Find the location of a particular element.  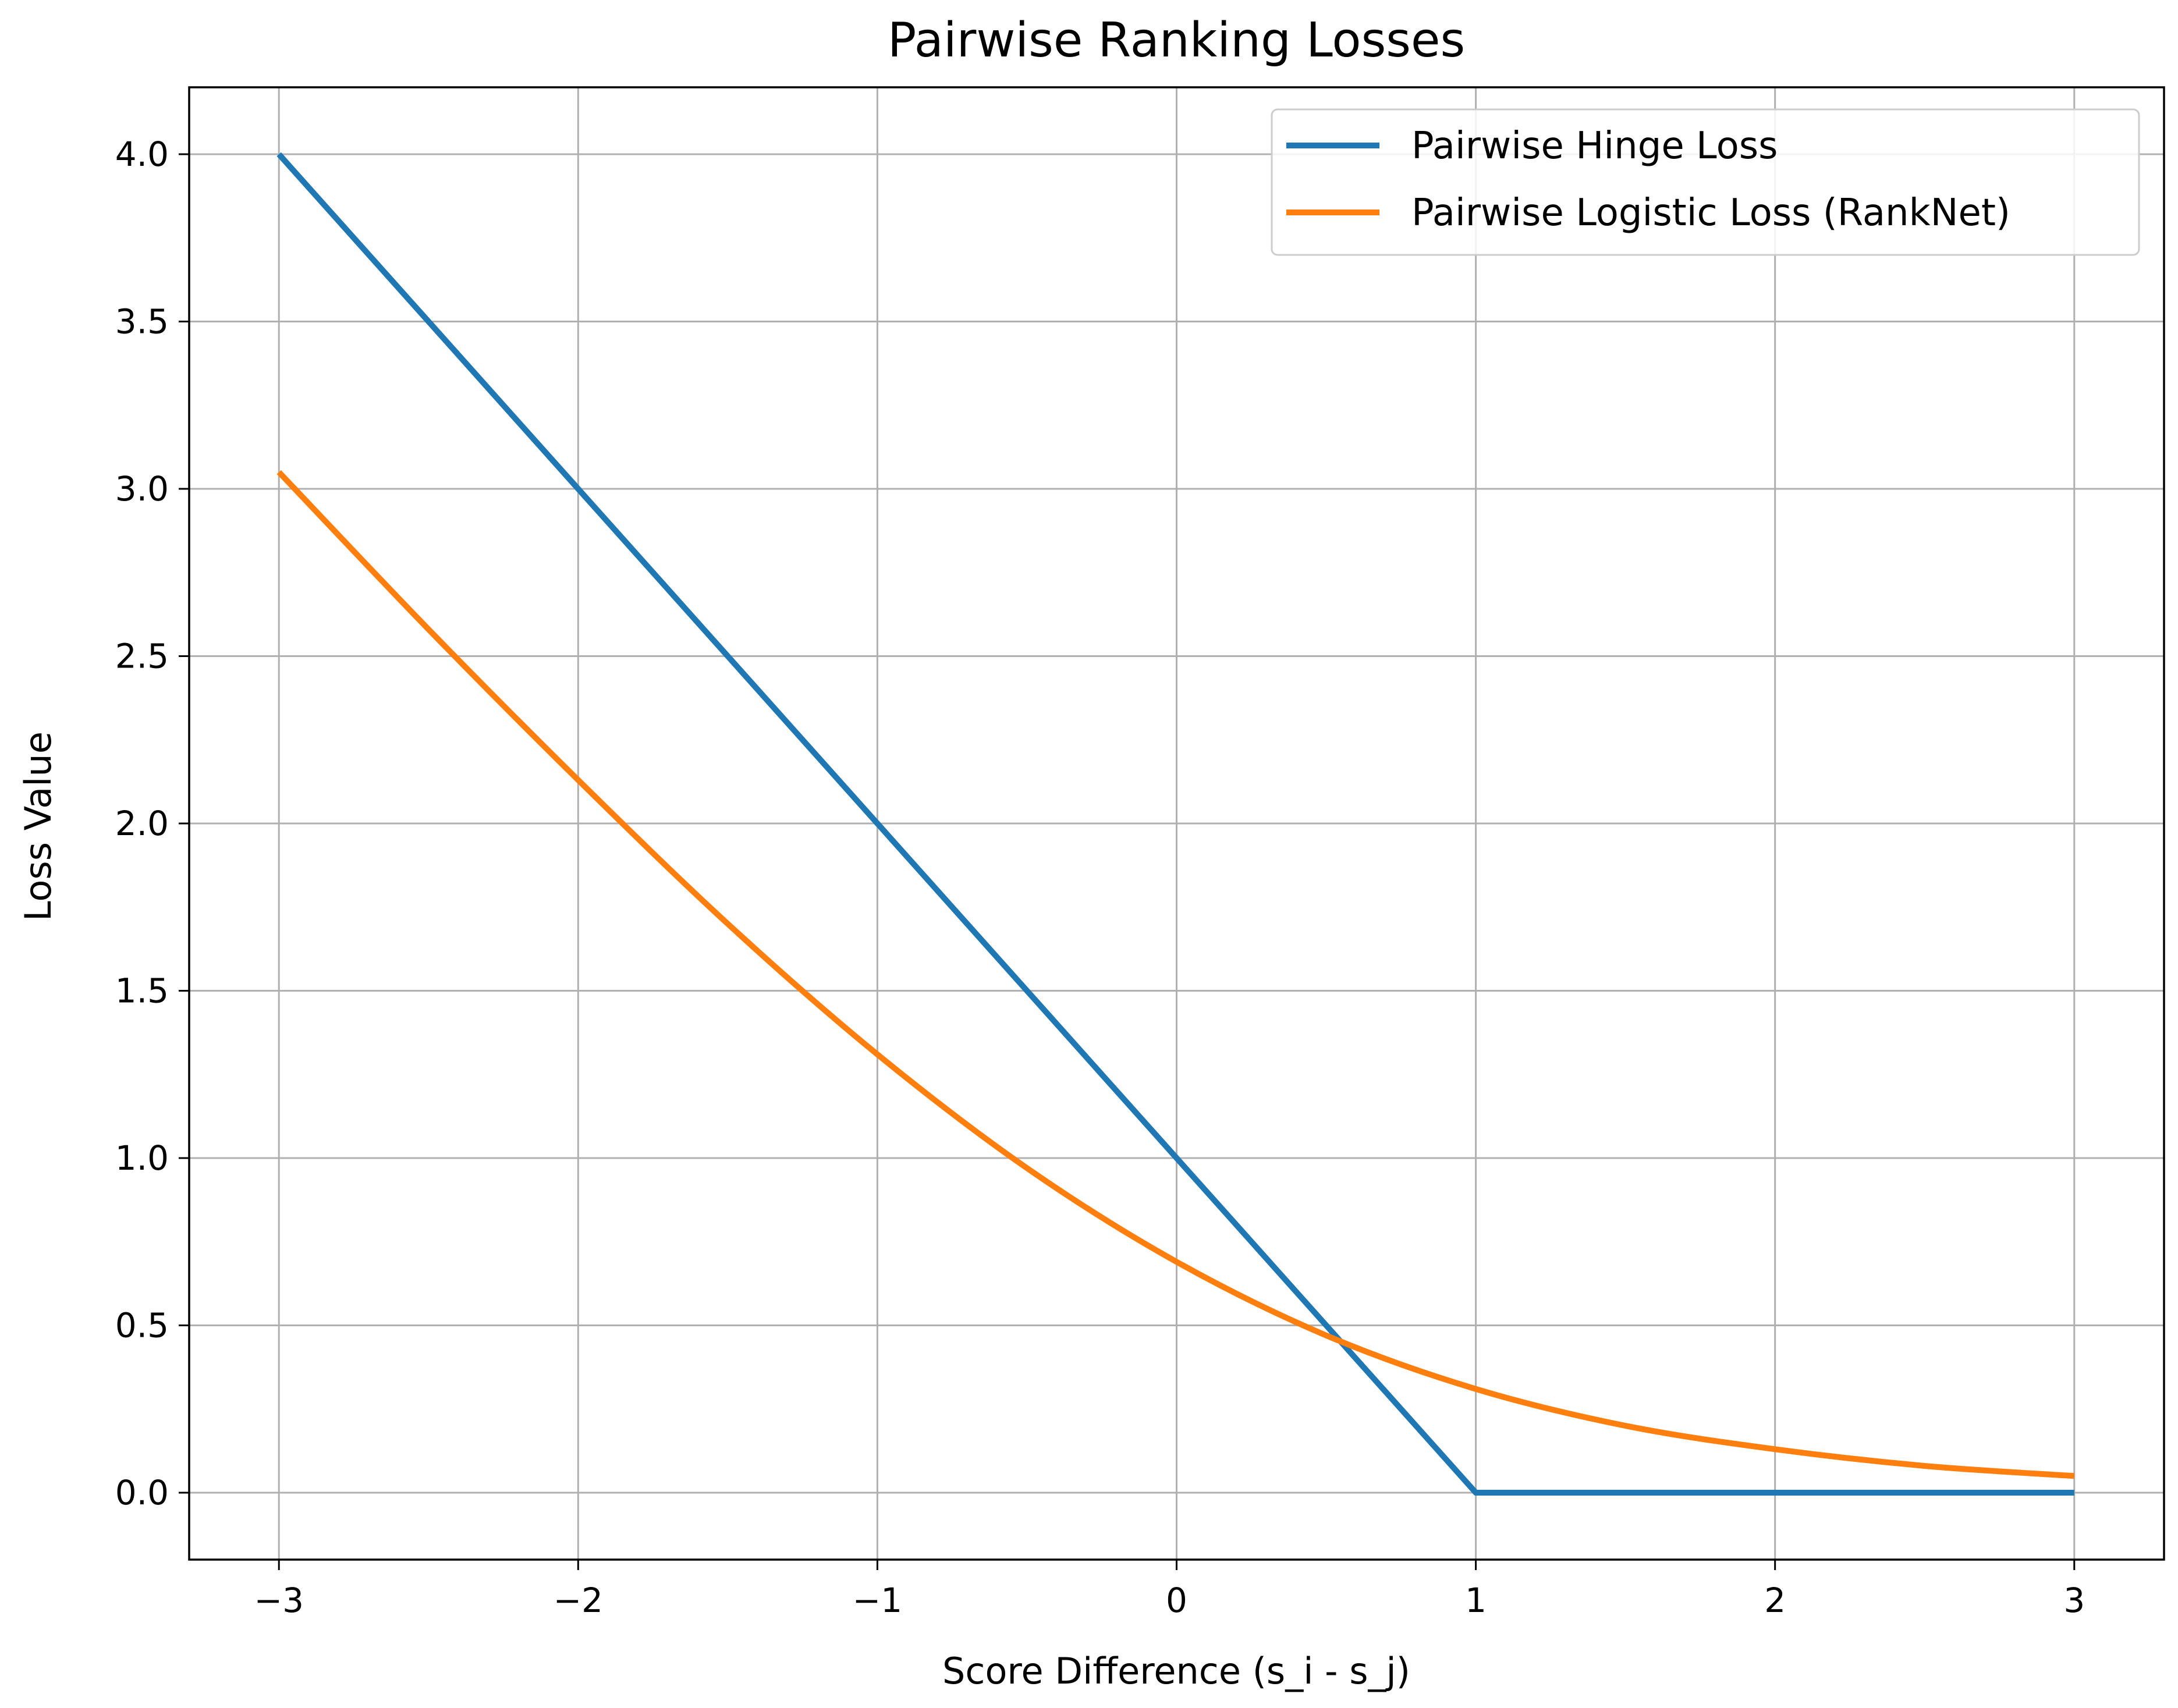

legend-label-logistic: Pairwise Logistic Loss (RankNet) is located at coordinates (1710, 213).